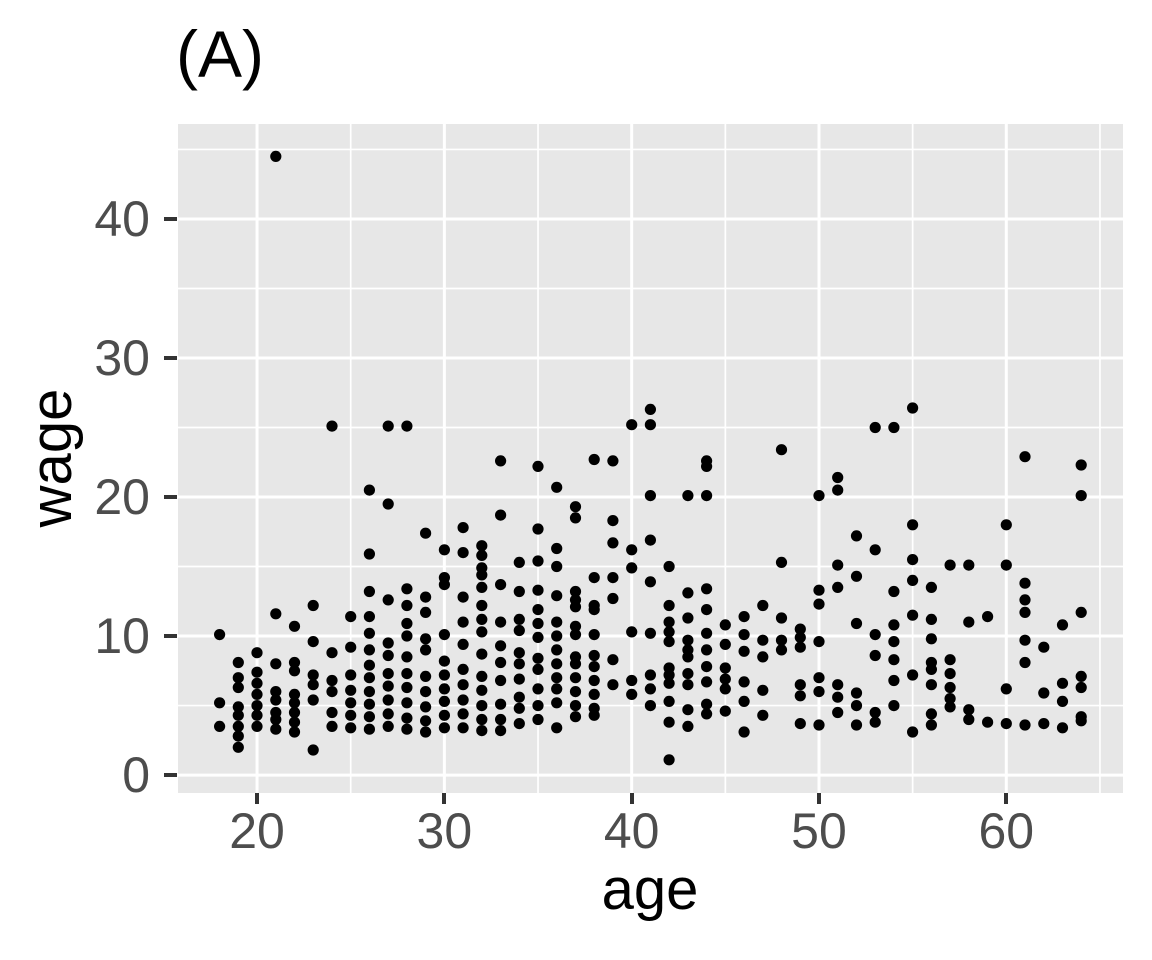  Describe the element at coordinates (257, 831) in the screenshot. I see `x-tick-label: 20` at that location.